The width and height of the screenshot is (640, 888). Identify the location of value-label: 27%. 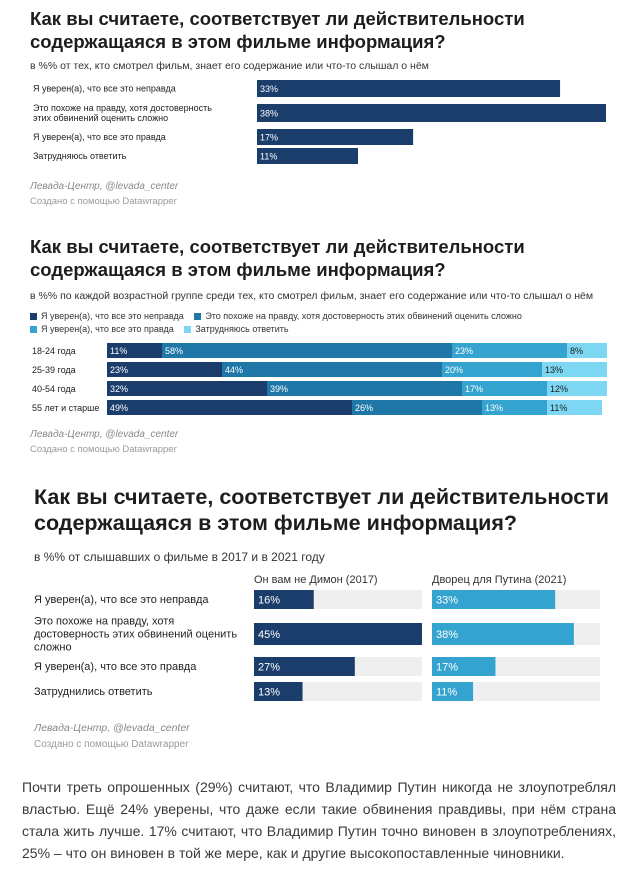
(269, 668).